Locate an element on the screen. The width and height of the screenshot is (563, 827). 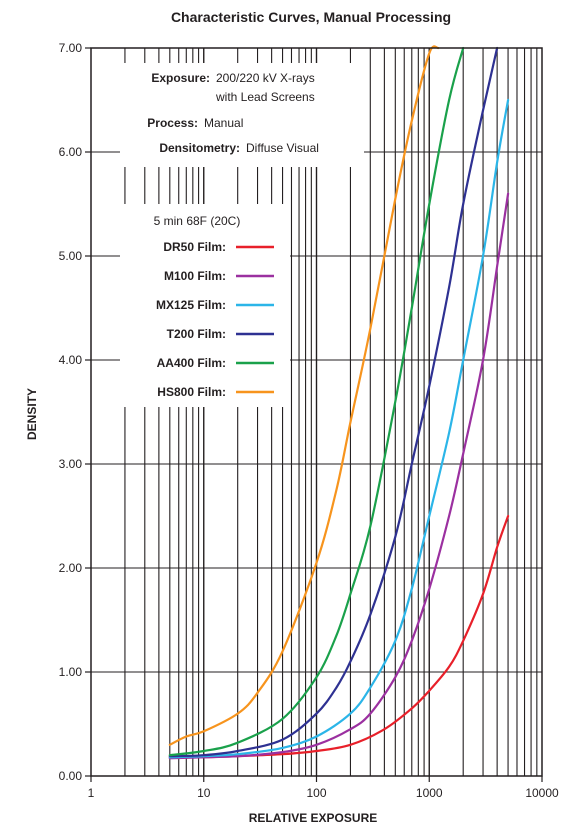
y-tick-label: 6.00 is located at coordinates (71, 152).